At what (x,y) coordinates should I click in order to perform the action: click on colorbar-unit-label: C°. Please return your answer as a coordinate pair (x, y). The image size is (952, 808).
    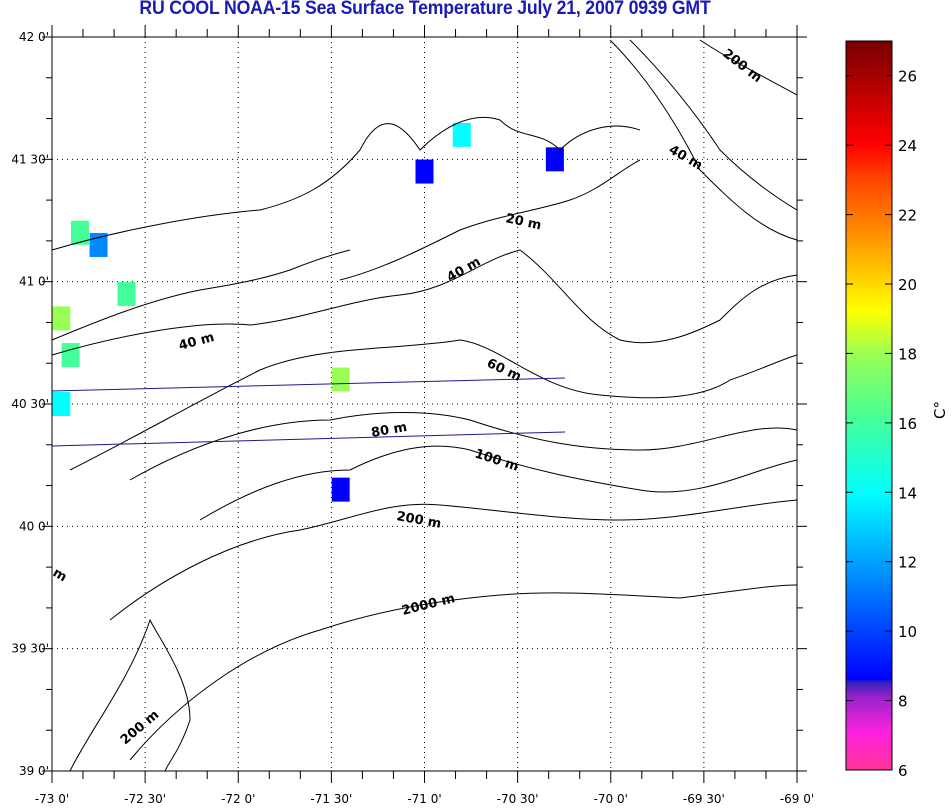
    Looking at the image, I should click on (940, 410).